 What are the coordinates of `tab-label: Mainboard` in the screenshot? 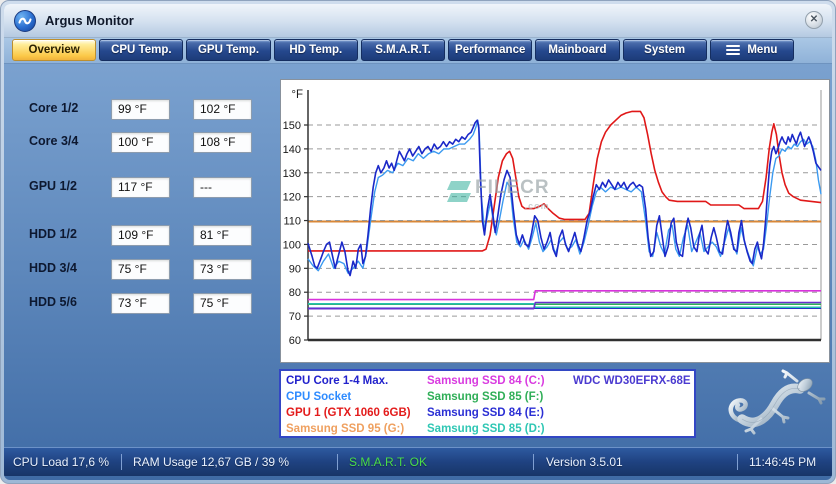 It's located at (577, 50).